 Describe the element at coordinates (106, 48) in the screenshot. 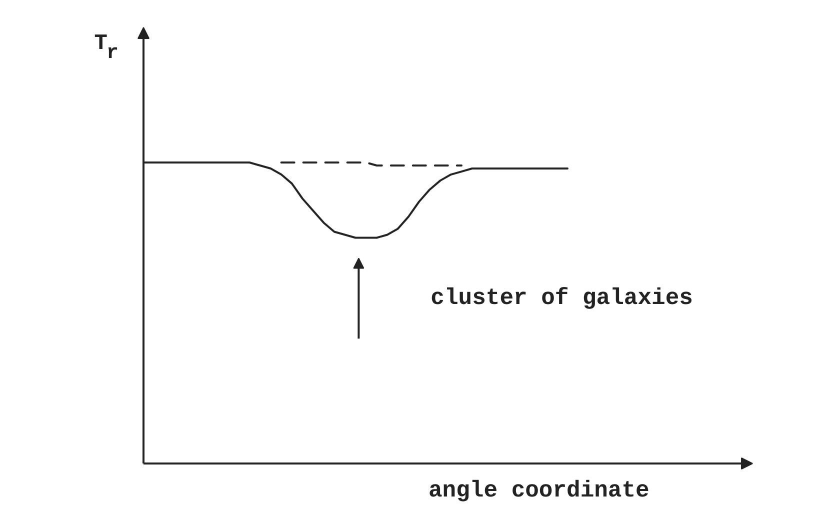

I see `y-axis-title: Tr` at that location.